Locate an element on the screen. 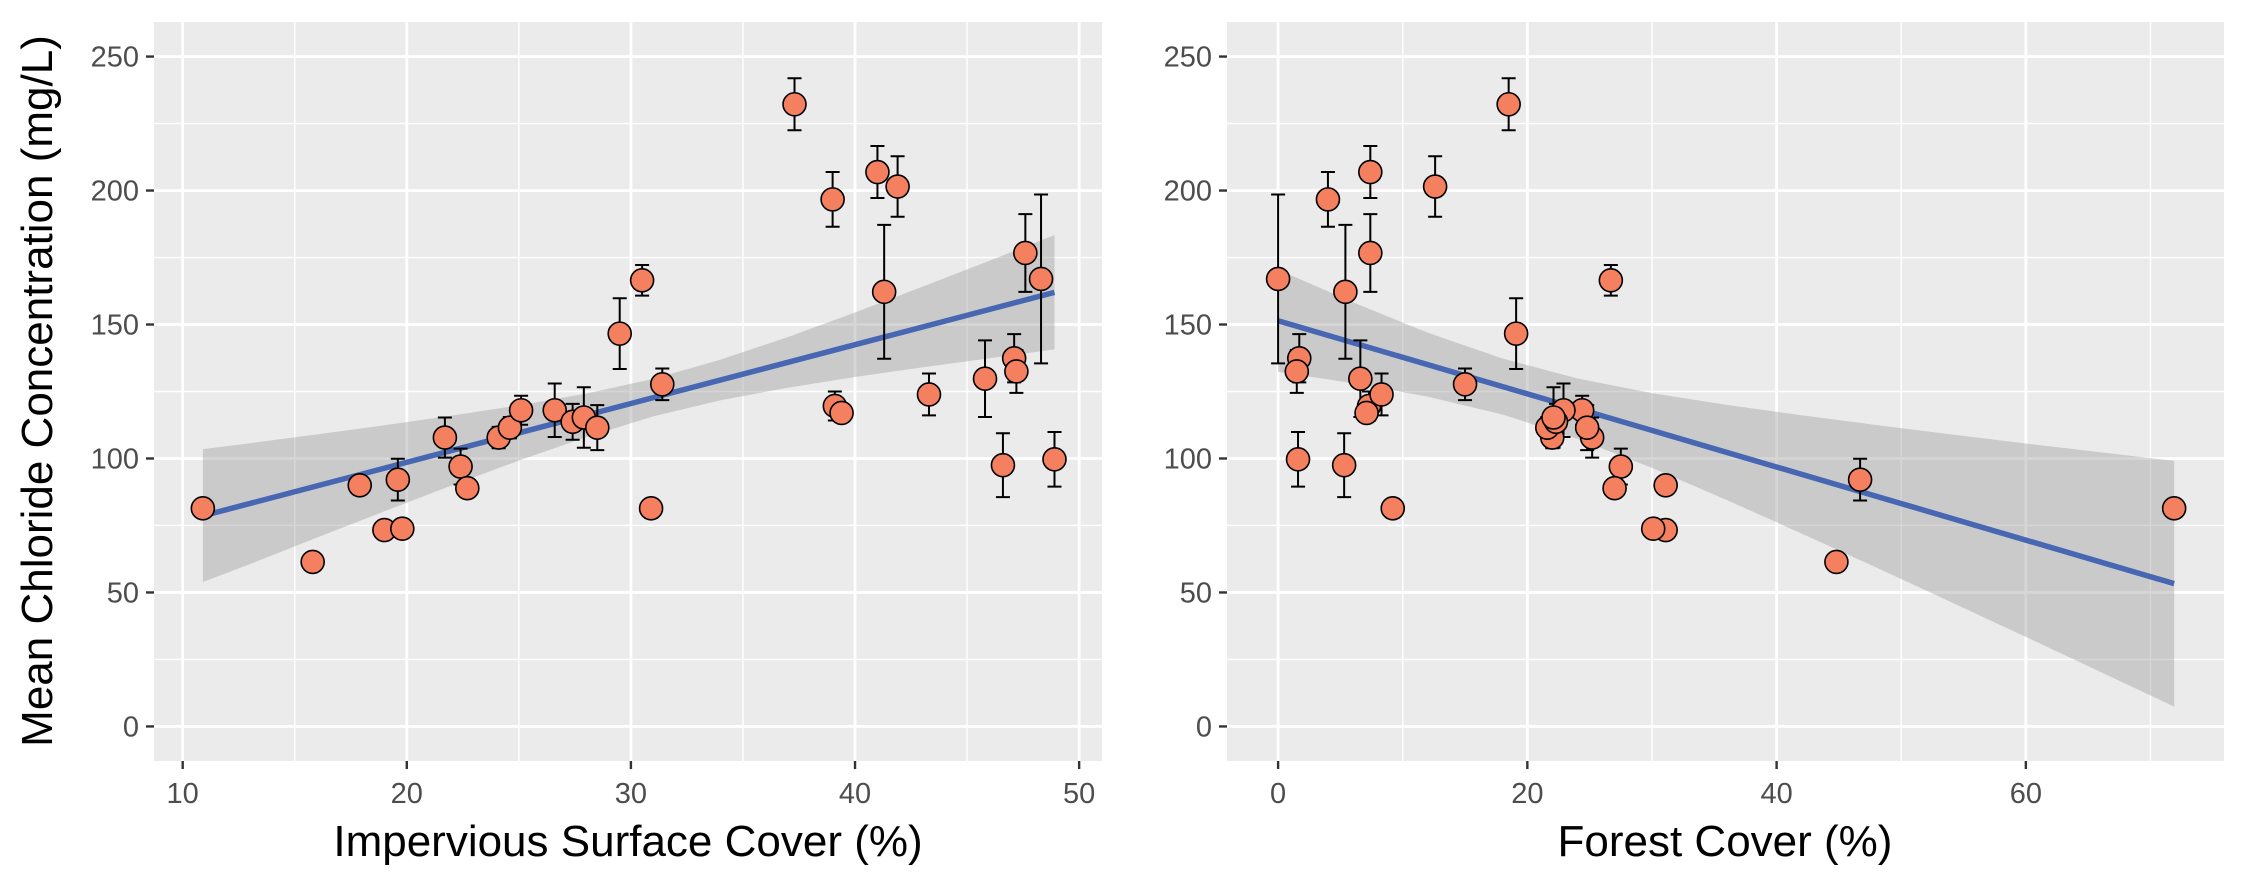  forest-y-tick-label-100: 100 is located at coordinates (1188, 459).